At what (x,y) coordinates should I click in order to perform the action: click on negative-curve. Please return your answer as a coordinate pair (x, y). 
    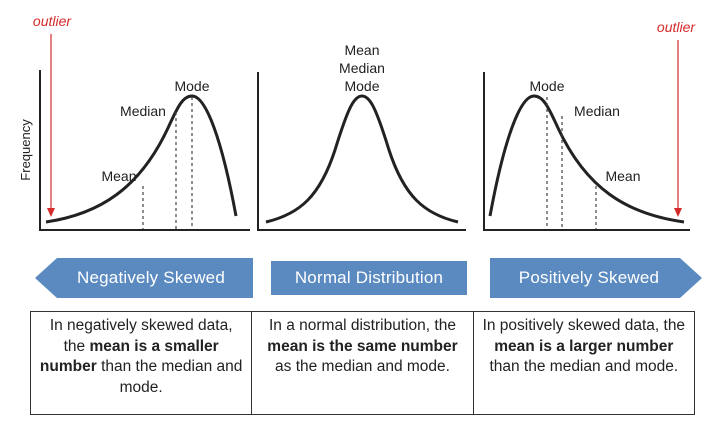
    Looking at the image, I should click on (141, 159).